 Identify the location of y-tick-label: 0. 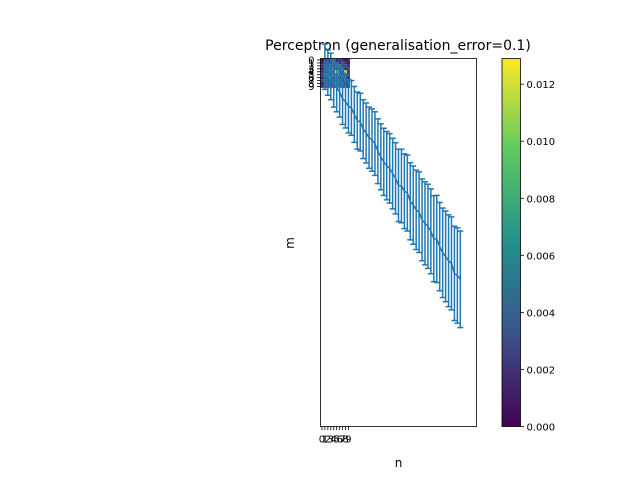
(311, 60).